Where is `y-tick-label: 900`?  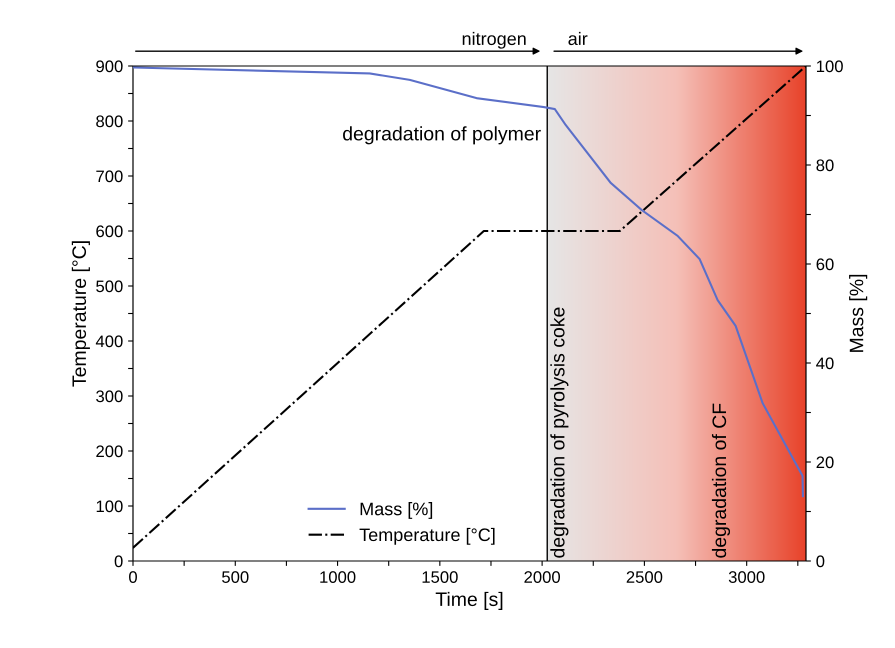
y-tick-label: 900 is located at coordinates (109, 66).